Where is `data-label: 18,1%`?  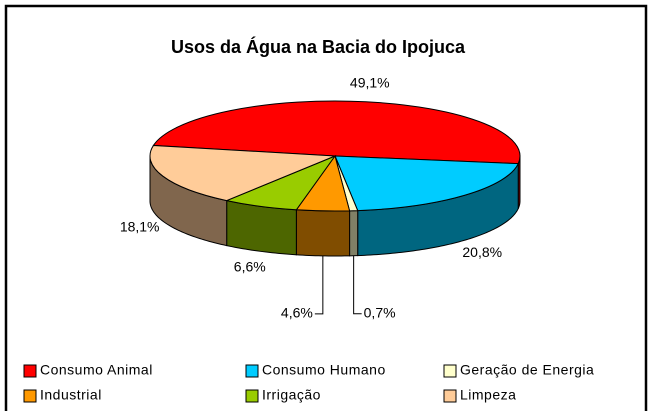 data-label: 18,1% is located at coordinates (140, 227).